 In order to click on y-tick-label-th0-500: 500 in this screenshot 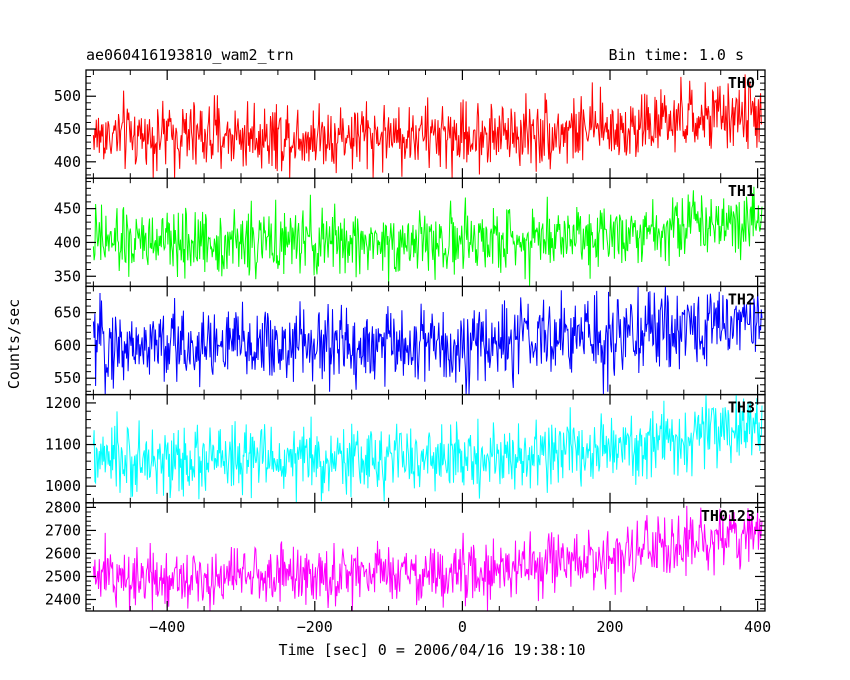, I will do `click(67, 96)`.